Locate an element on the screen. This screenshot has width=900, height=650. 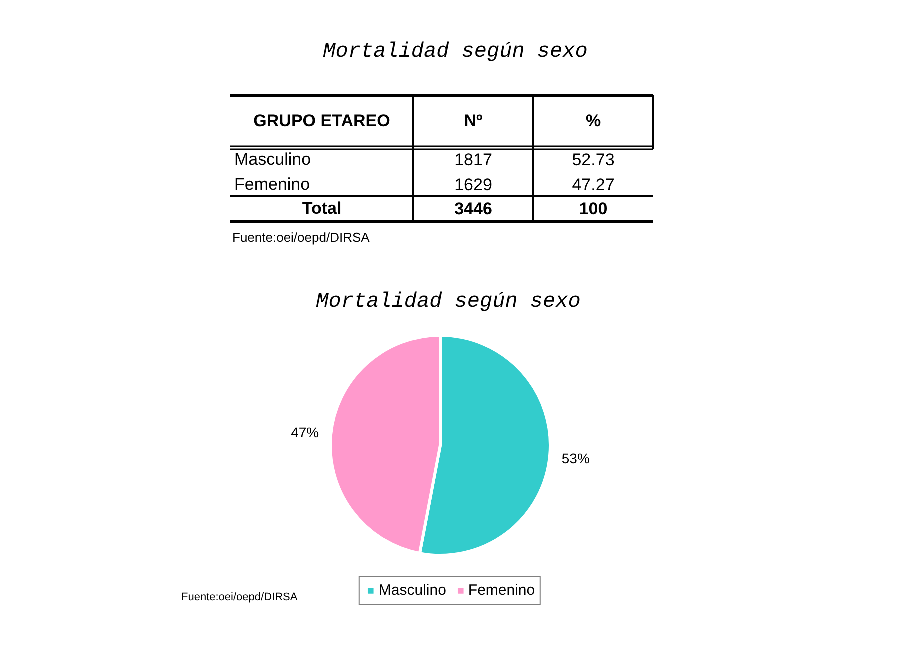
data-label: 47.27 is located at coordinates (593, 185).